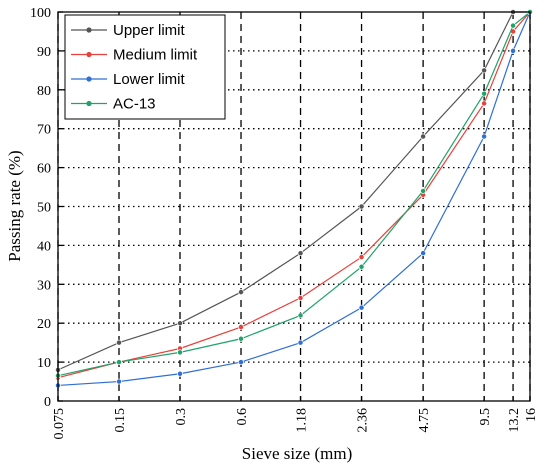 This screenshot has height=466, width=550. Describe the element at coordinates (44, 208) in the screenshot. I see `y-tick-label: 50` at that location.